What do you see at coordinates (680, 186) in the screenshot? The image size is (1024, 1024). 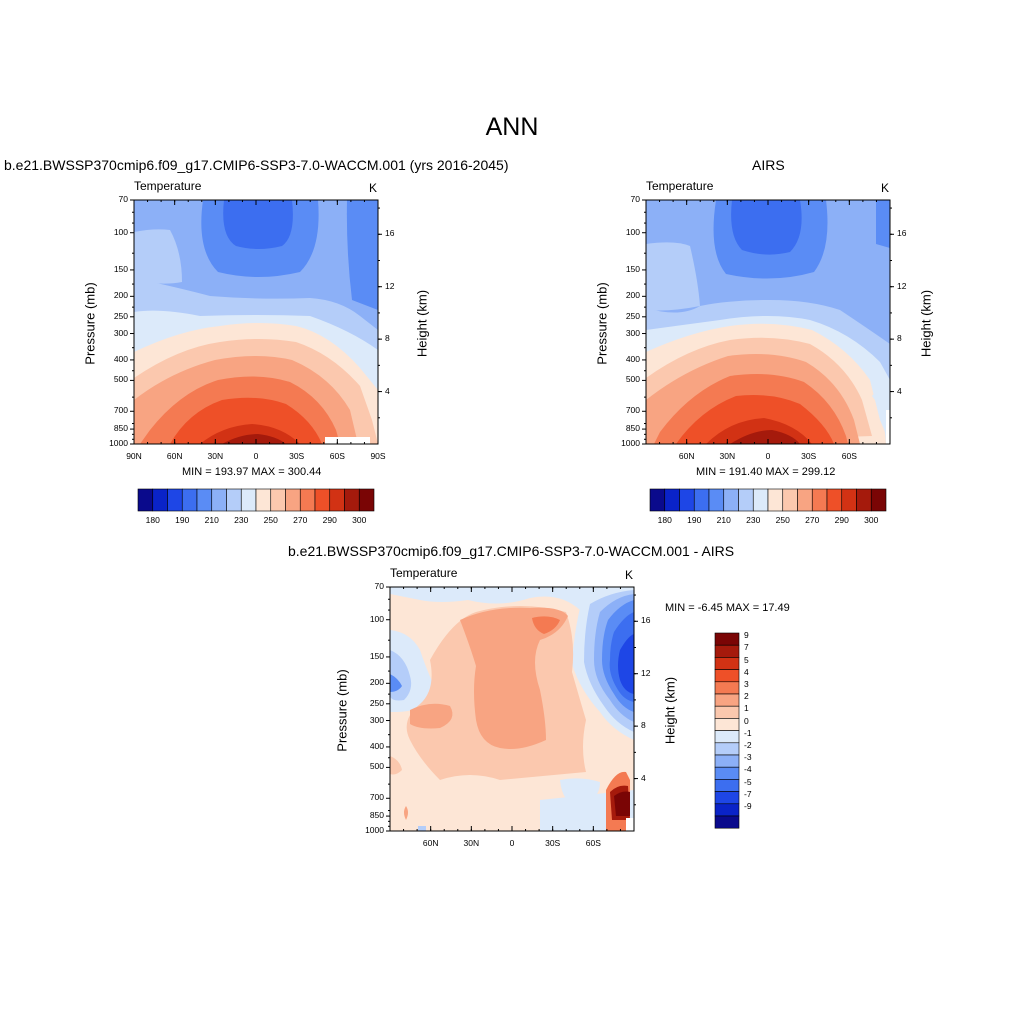 I see `panel-2-variable: Temperature` at bounding box center [680, 186].